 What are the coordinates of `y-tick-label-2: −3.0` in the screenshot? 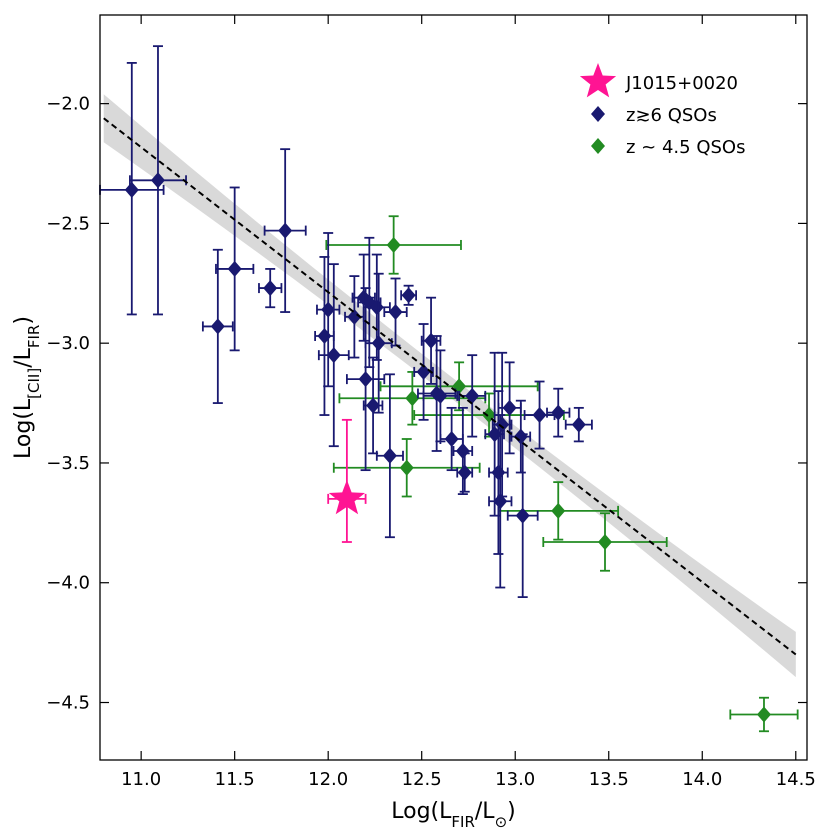 It's located at (68, 343).